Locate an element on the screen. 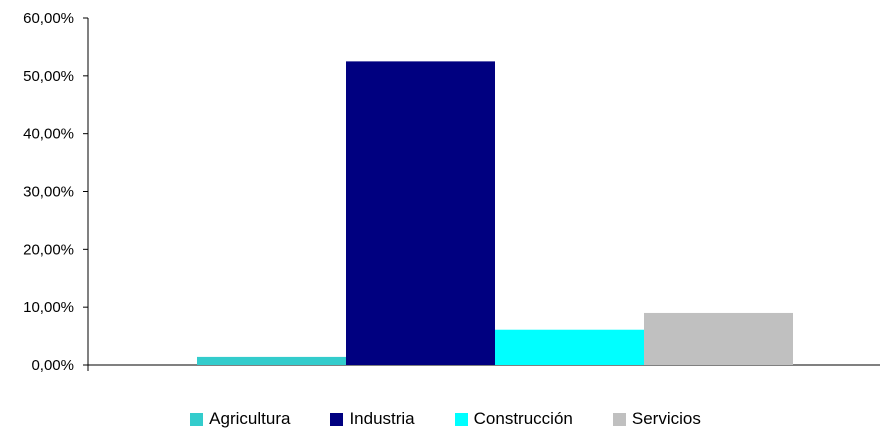 This screenshot has width=891, height=430. legend-label-agricultura: Agricultura is located at coordinates (250, 418).